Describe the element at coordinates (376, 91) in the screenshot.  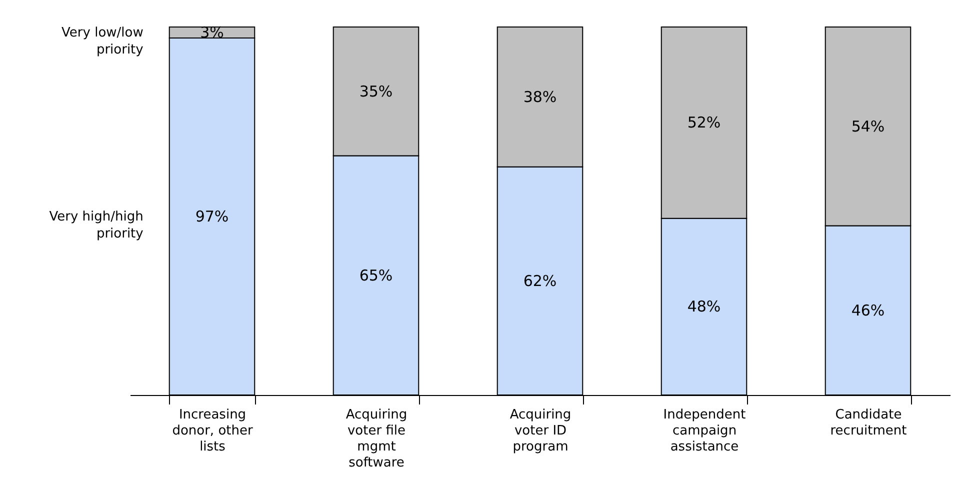
I see `data-label: 35%` at that location.